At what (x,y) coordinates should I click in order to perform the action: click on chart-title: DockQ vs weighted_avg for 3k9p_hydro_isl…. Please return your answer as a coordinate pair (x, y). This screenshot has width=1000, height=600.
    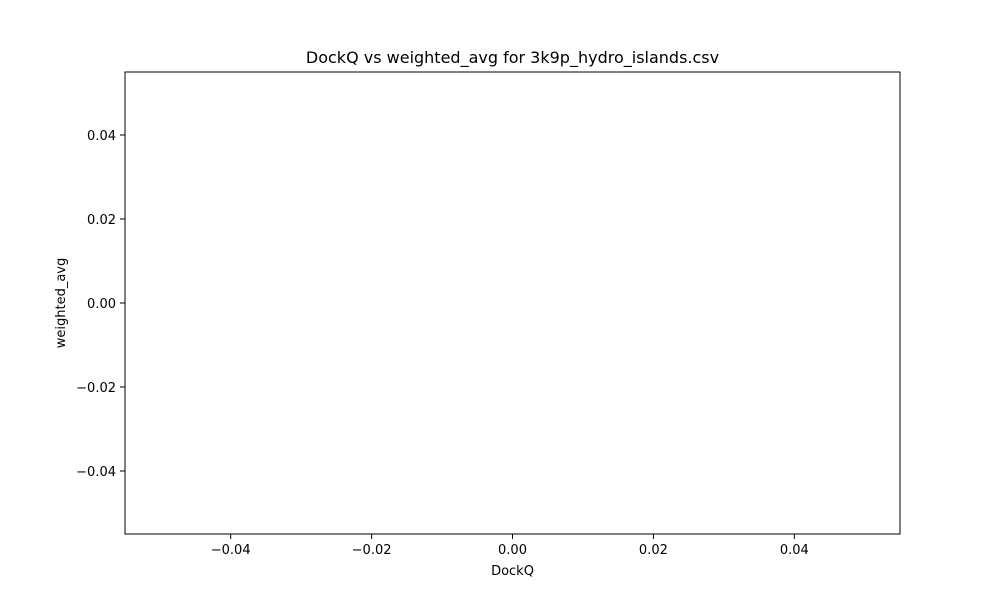
    Looking at the image, I should click on (512, 58).